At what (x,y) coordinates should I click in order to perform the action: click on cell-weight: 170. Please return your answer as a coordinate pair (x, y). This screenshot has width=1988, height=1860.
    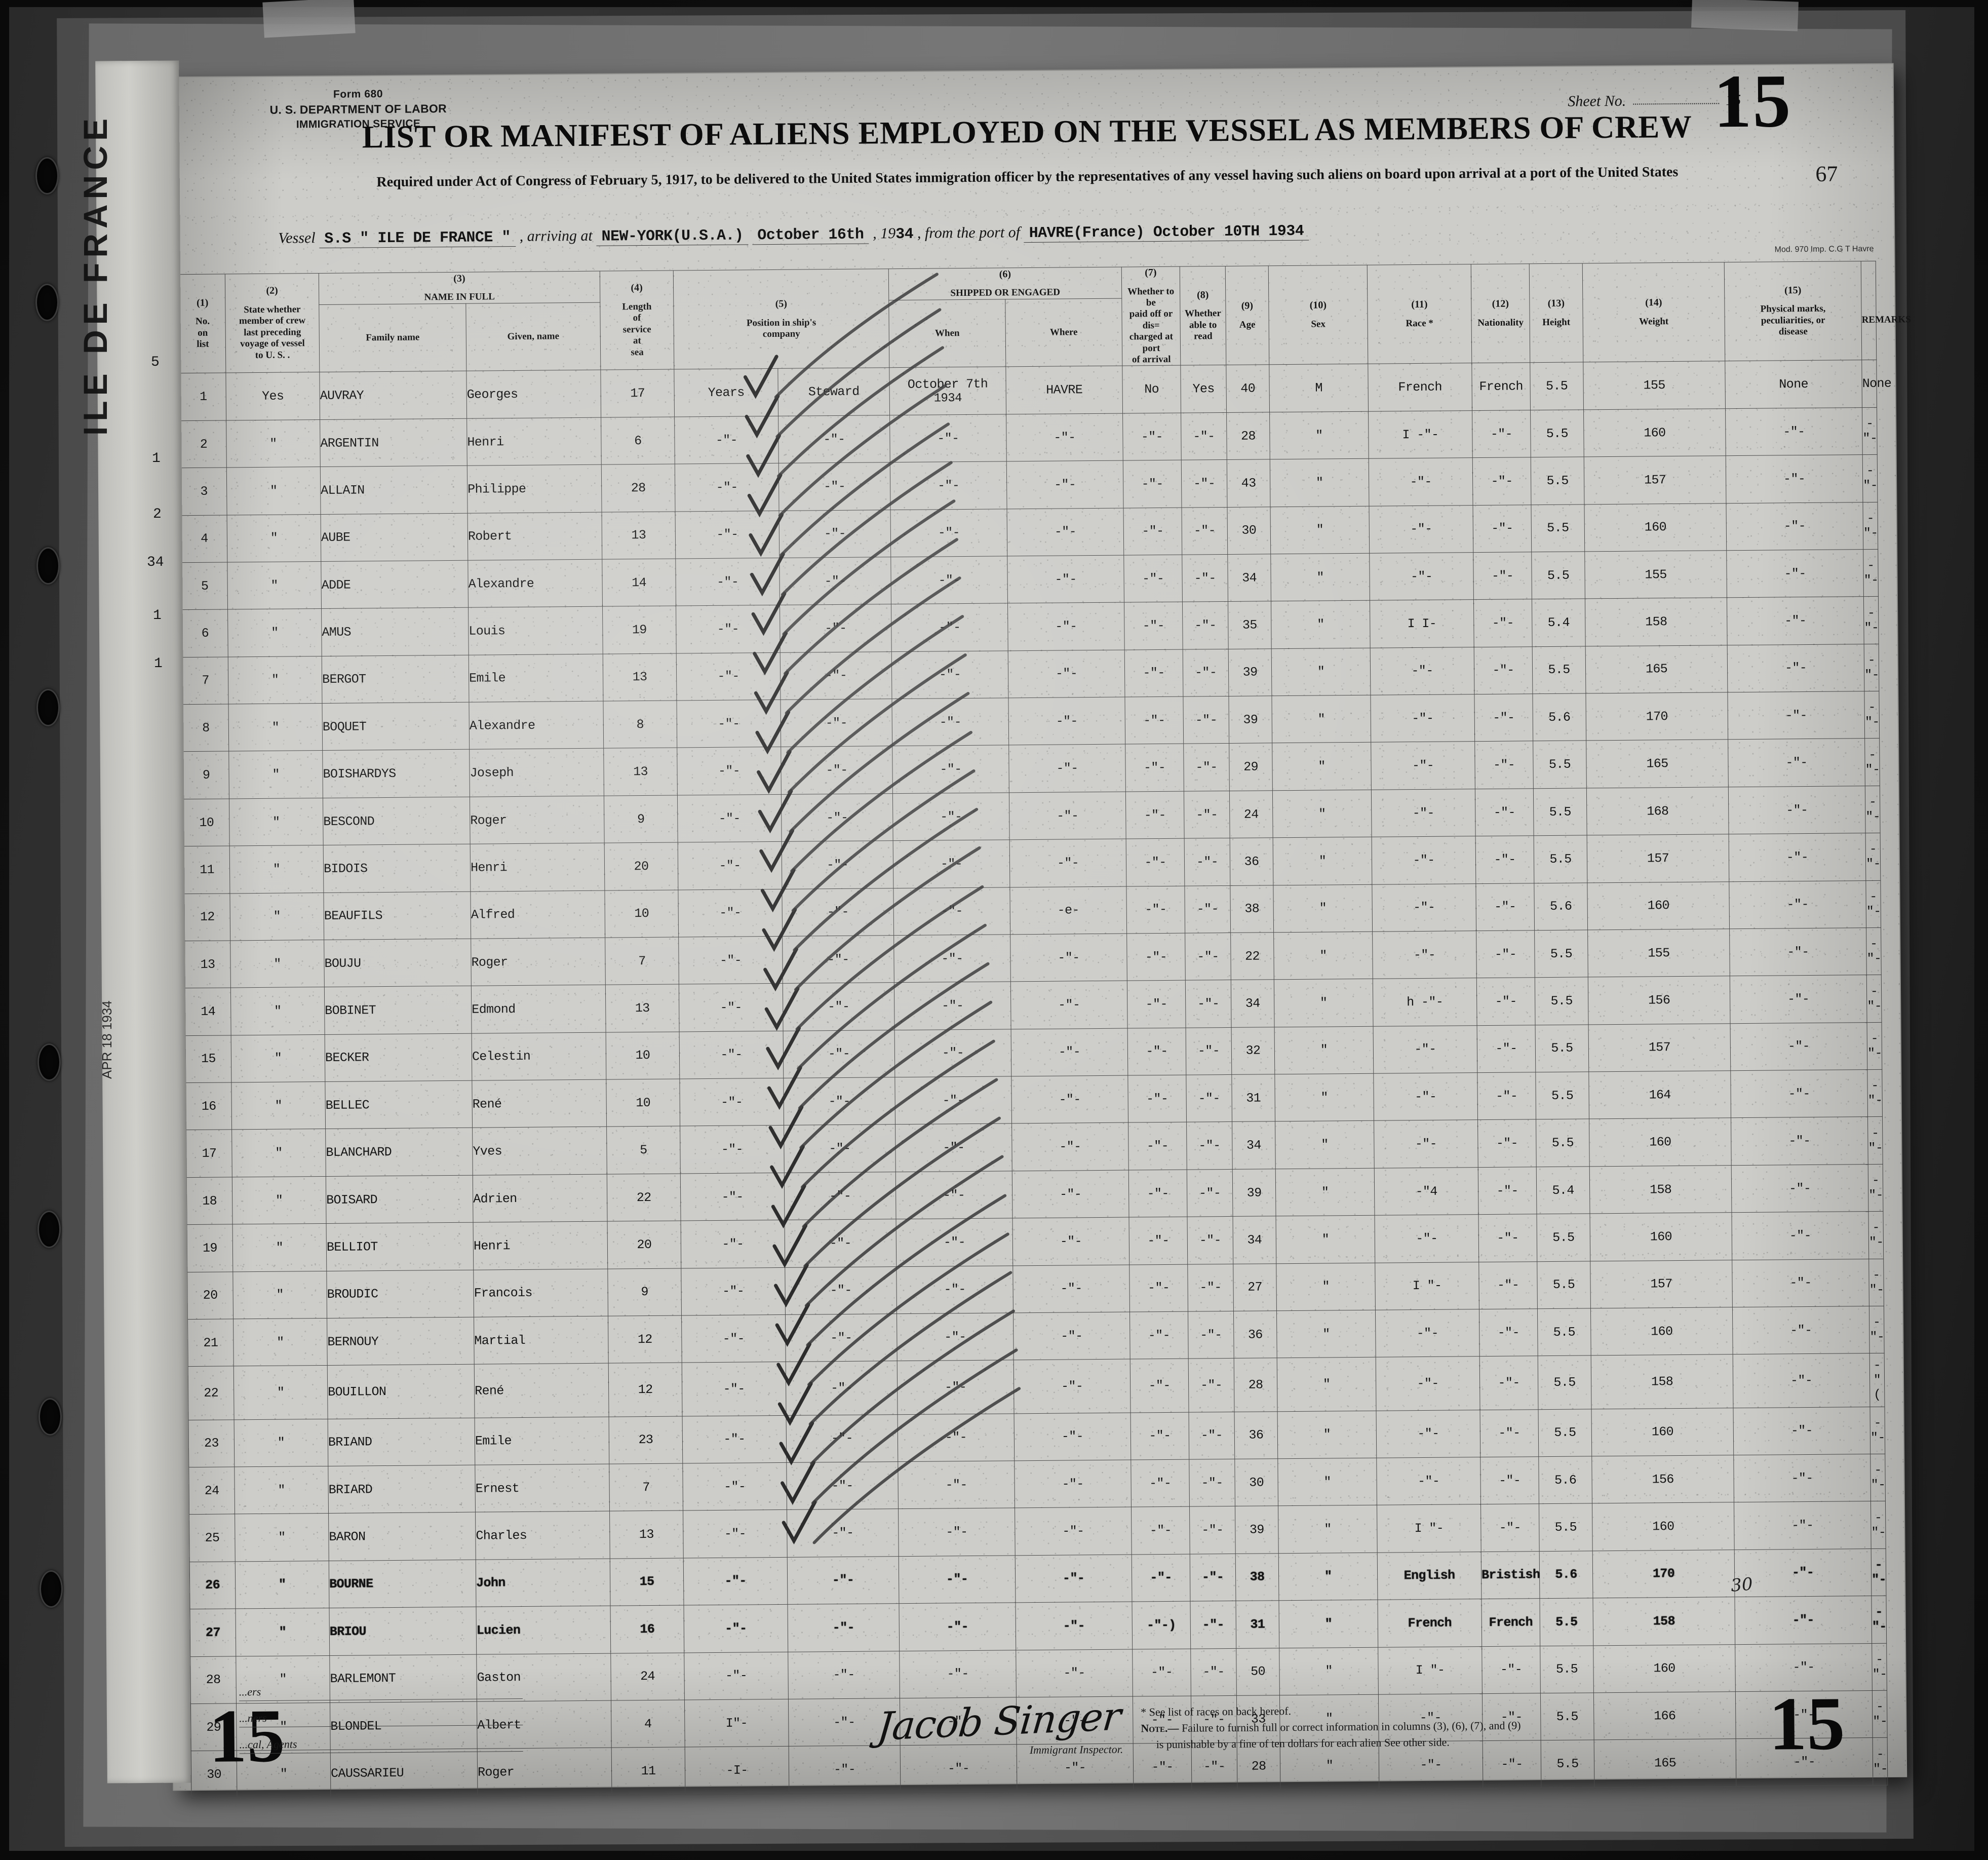
    Looking at the image, I should click on (1656, 716).